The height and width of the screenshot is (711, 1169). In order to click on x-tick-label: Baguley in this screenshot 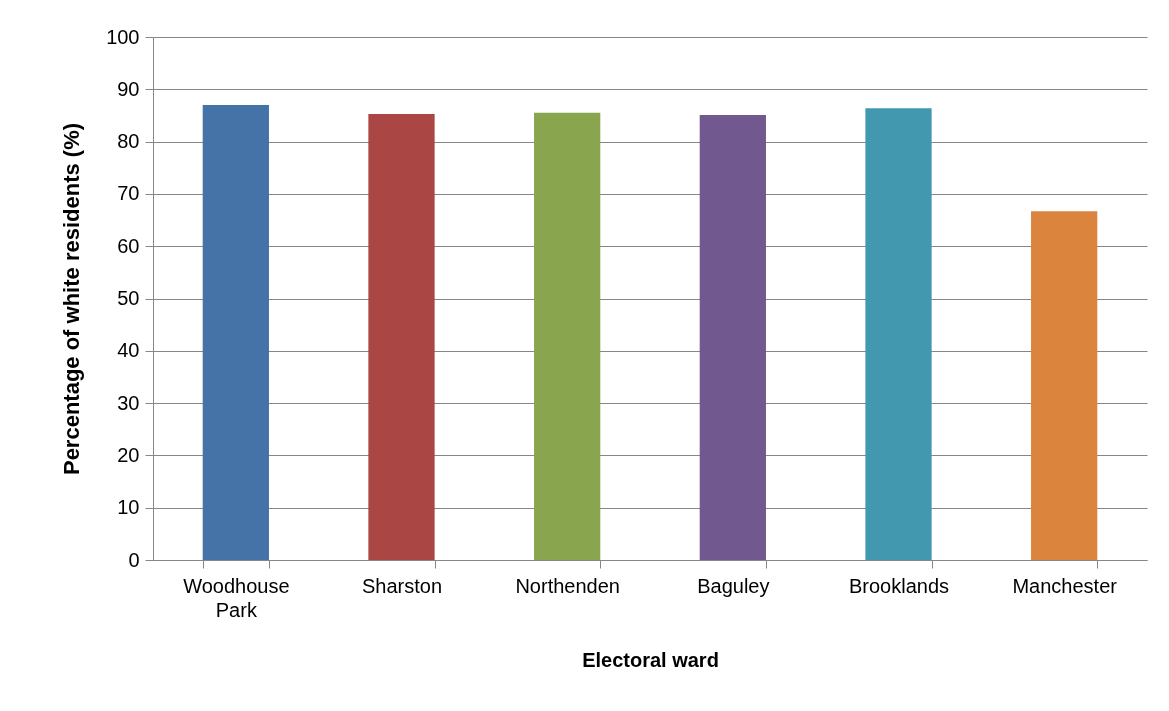, I will do `click(733, 585)`.